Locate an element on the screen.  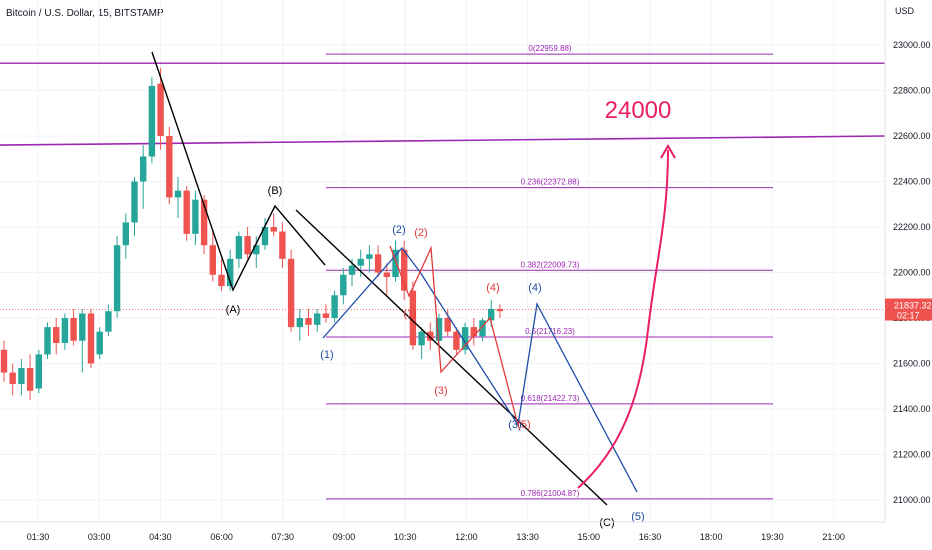
blue-wave-label-2: (2) is located at coordinates (398, 230).